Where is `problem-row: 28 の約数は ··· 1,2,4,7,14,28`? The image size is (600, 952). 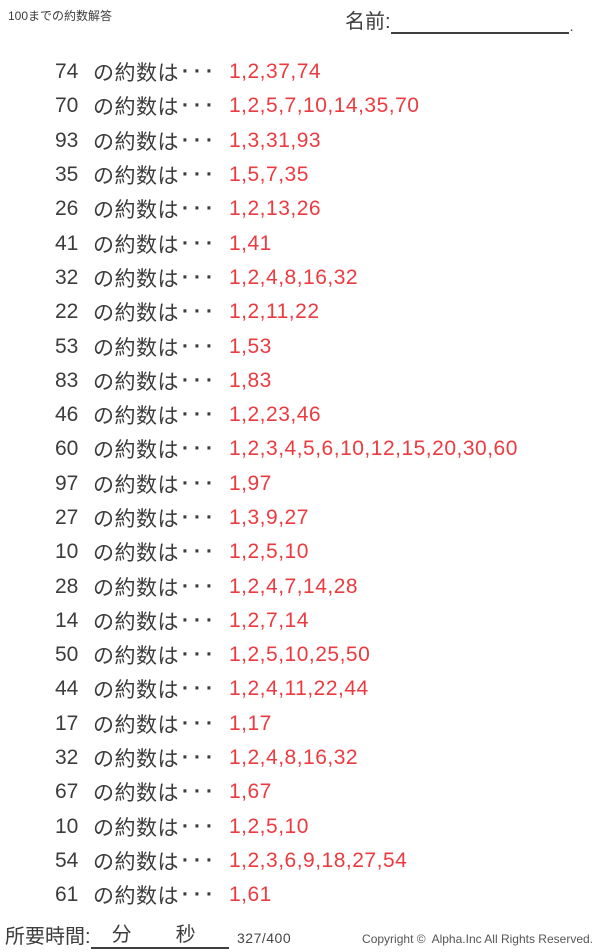
problem-row: 28 の約数は ··· 1,2,4,7,14,28 is located at coordinates (300, 586).